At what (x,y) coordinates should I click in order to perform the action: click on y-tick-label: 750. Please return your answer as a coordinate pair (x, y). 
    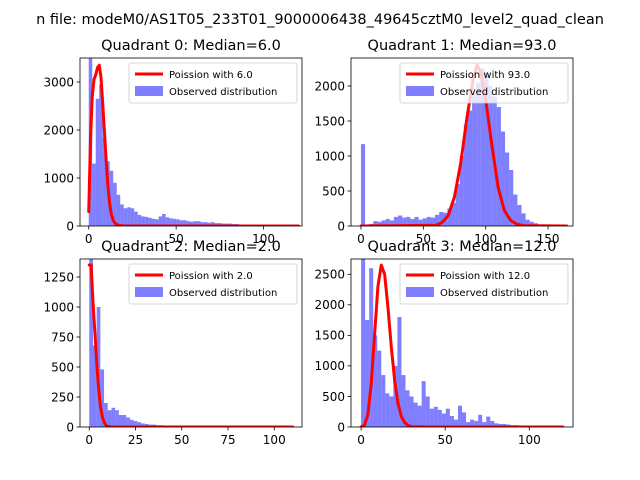
    Looking at the image, I should click on (62, 337).